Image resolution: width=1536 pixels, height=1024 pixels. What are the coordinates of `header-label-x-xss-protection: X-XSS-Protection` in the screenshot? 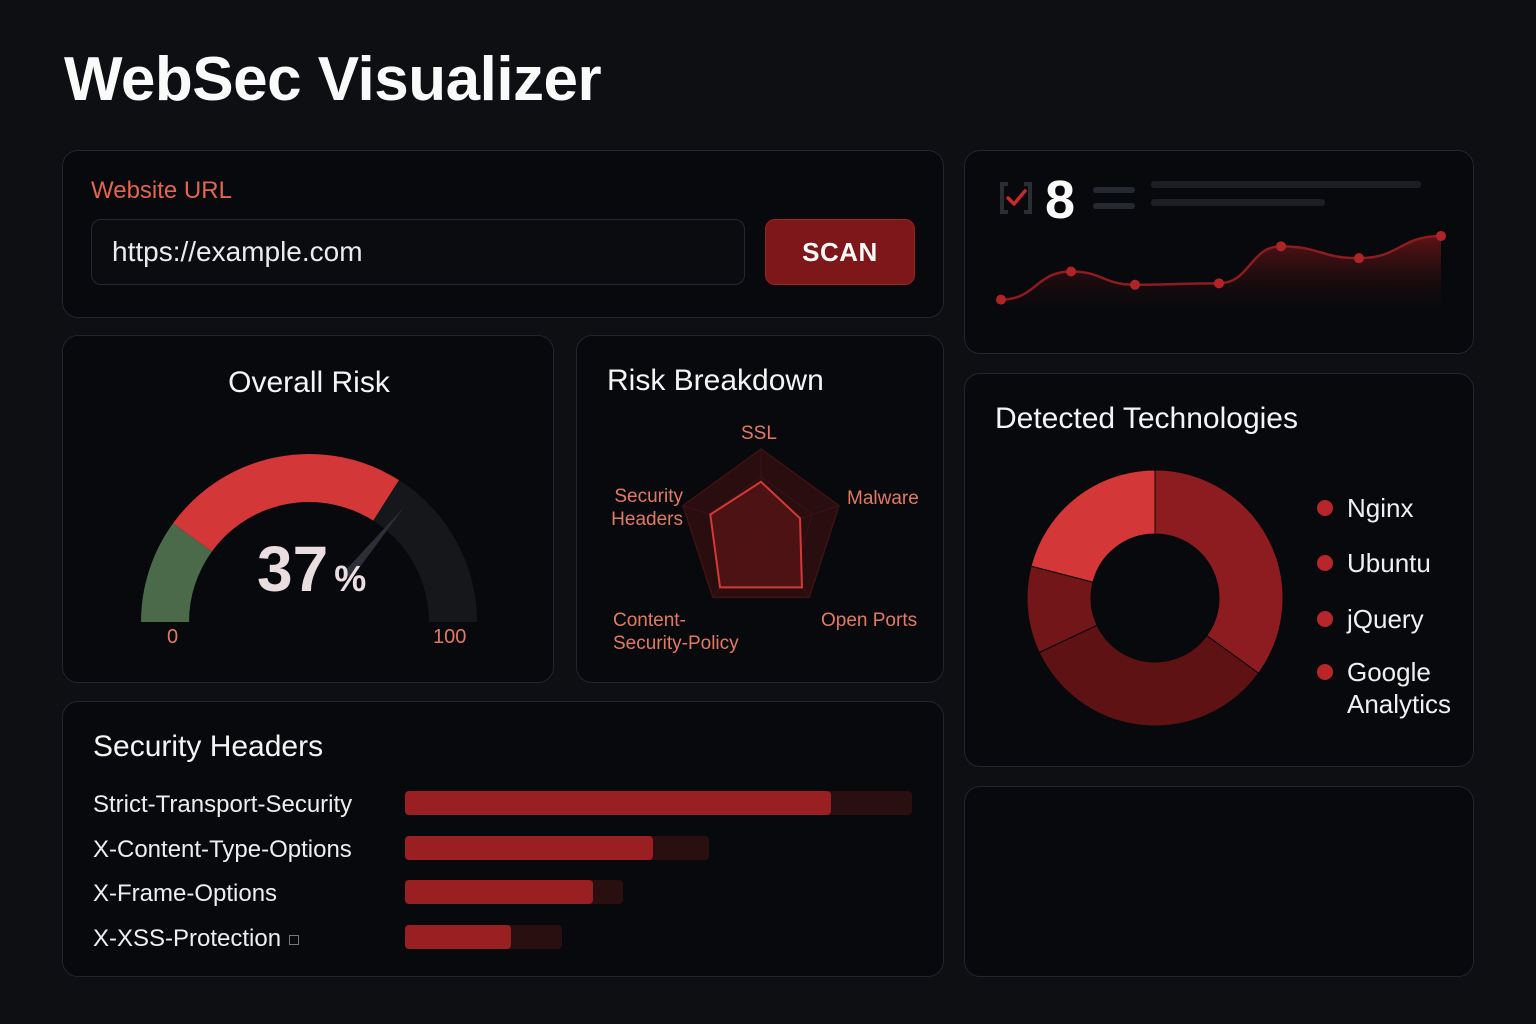 It's located at (196, 939).